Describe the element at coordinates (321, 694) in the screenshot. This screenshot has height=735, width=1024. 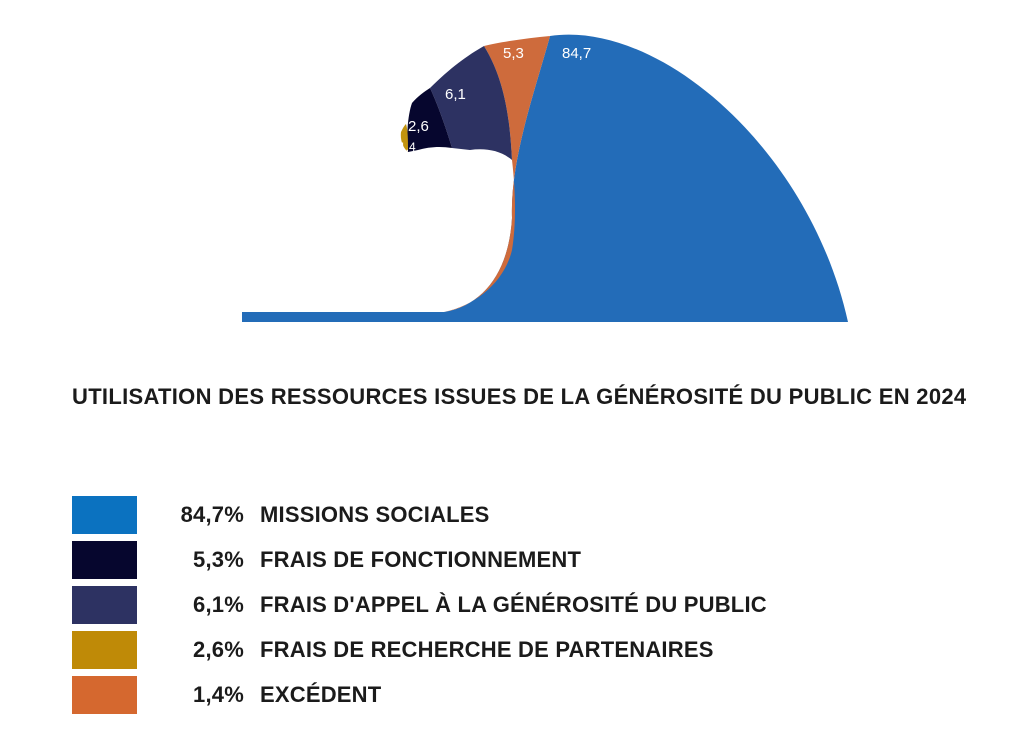
I see `legend-label: EXCÉDENT` at that location.